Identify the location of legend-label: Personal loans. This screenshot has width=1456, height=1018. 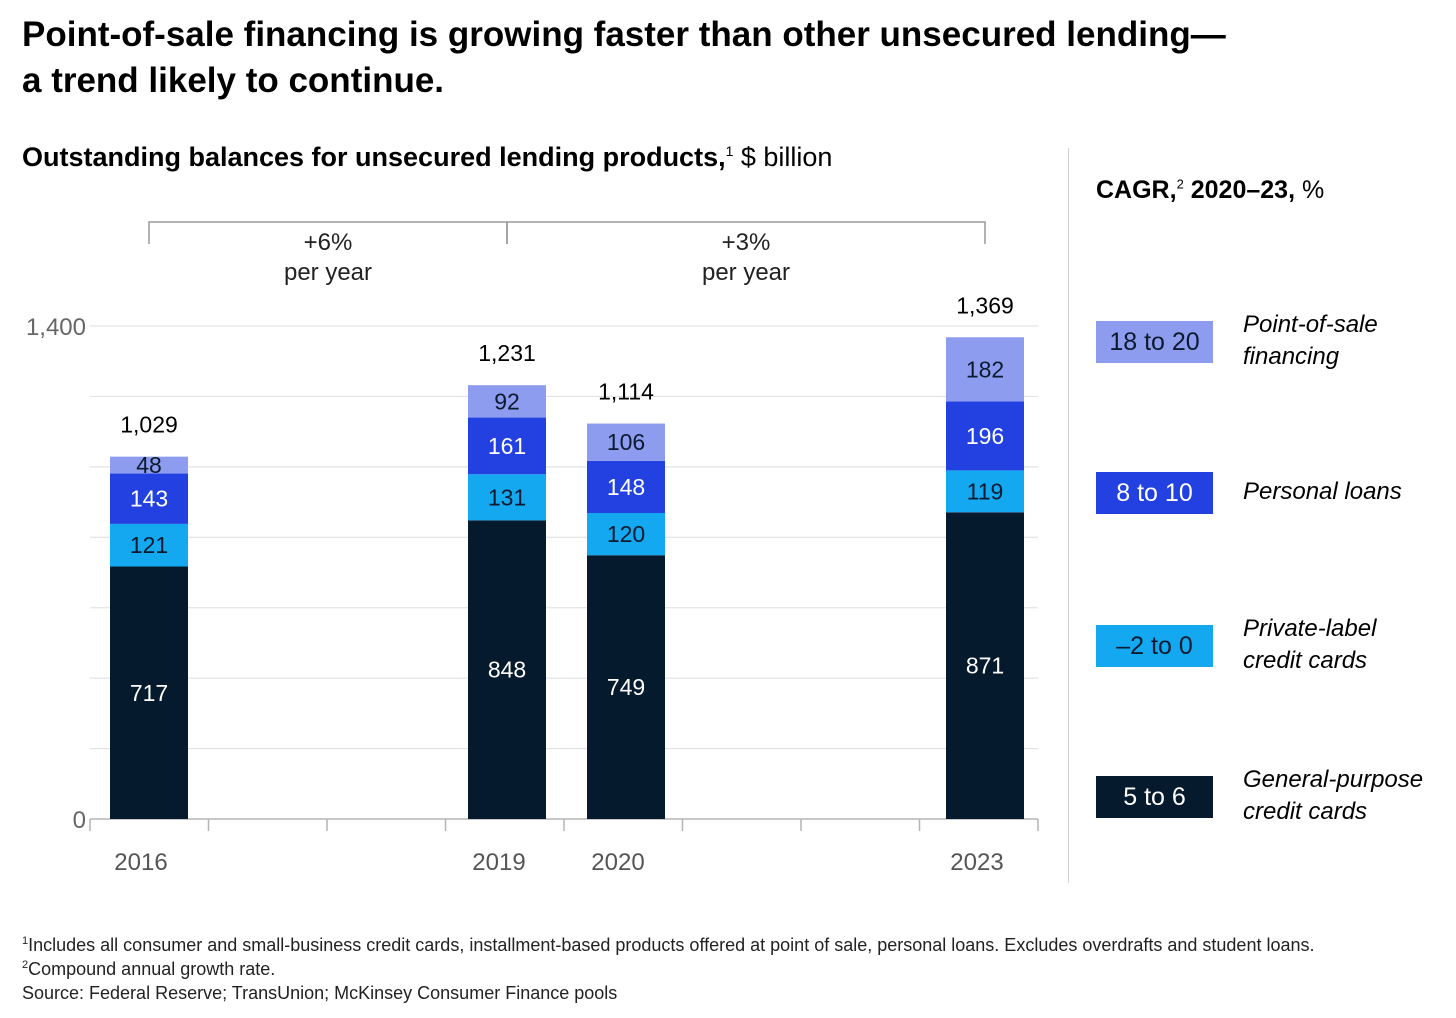
(1322, 492).